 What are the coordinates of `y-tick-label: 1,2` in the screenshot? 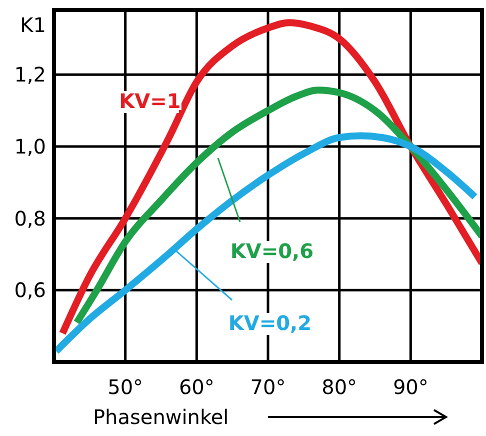 It's located at (30, 74).